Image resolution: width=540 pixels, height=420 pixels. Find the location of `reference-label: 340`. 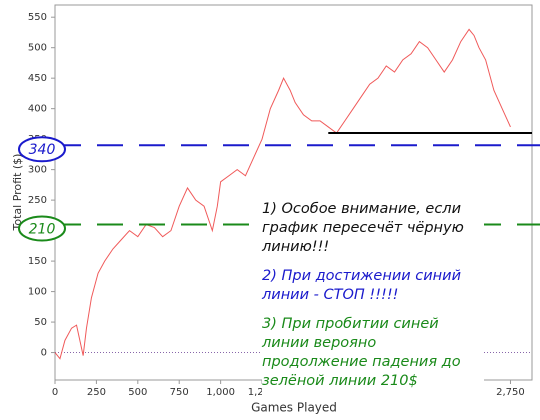

reference-label: 340 is located at coordinates (42, 150).